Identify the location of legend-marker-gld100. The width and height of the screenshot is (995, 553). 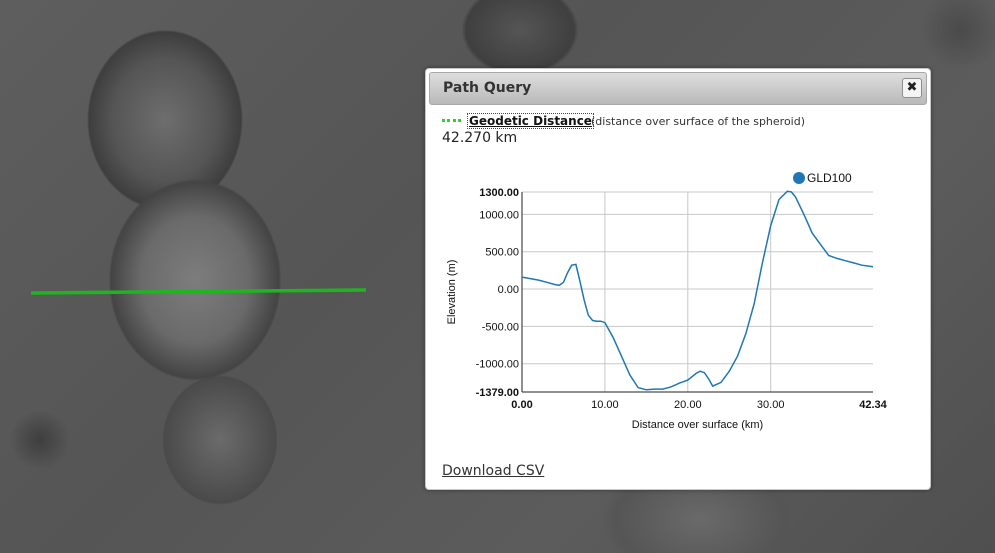
(799, 178).